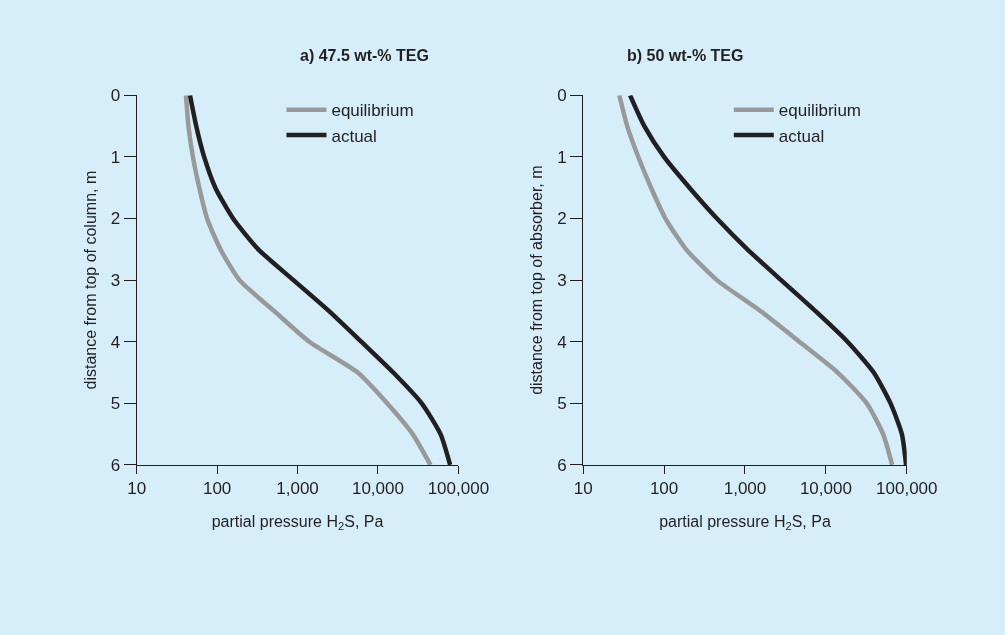  What do you see at coordinates (90, 280) in the screenshot?
I see `y-axis-title: distance from top of column, m` at bounding box center [90, 280].